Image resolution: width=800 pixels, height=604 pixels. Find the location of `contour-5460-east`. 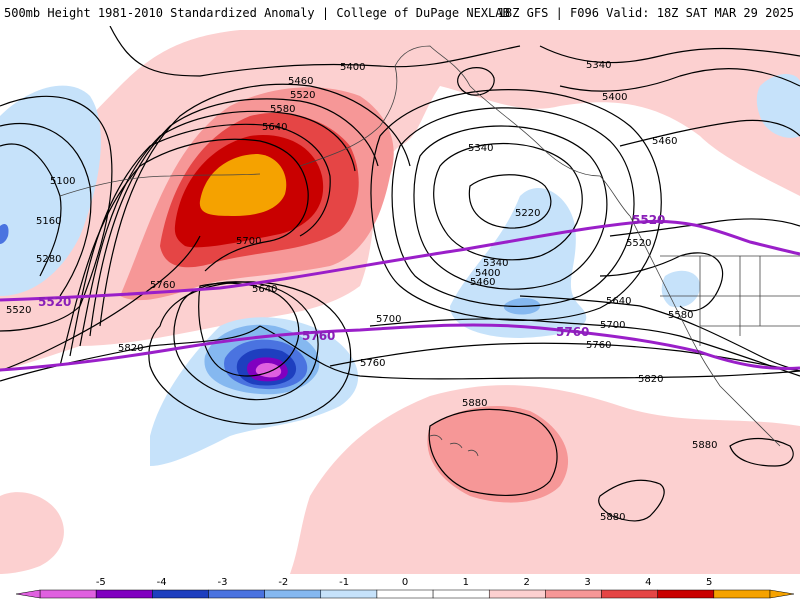

contour-5460-east is located at coordinates (709, 133).